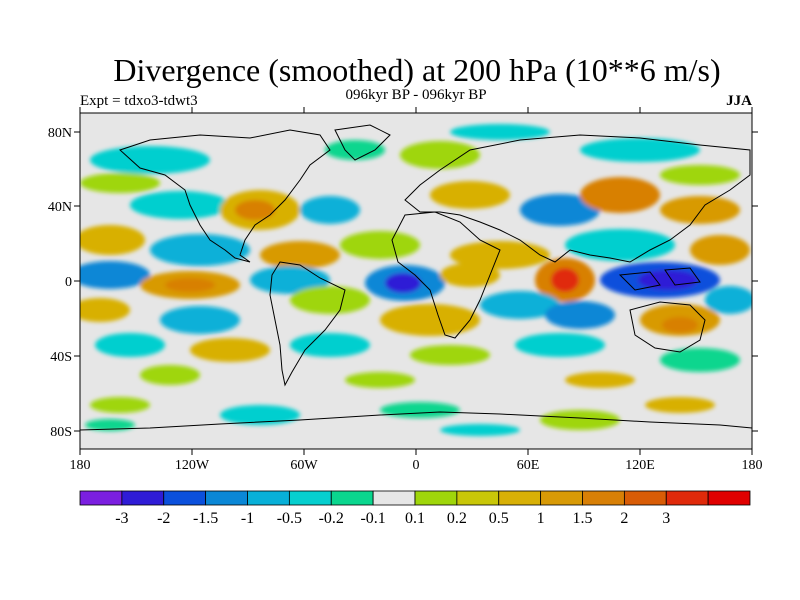 The height and width of the screenshot is (600, 800). I want to click on lat-tick-label: 80N, so click(60, 133).